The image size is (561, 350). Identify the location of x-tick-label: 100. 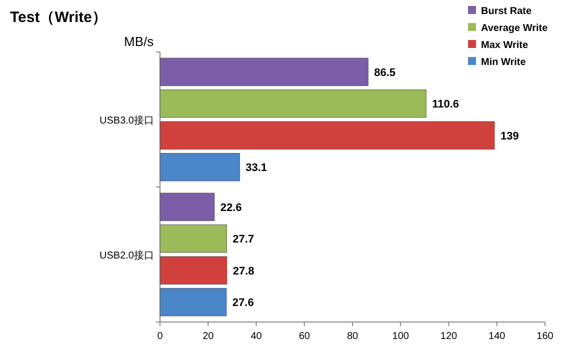
(401, 336).